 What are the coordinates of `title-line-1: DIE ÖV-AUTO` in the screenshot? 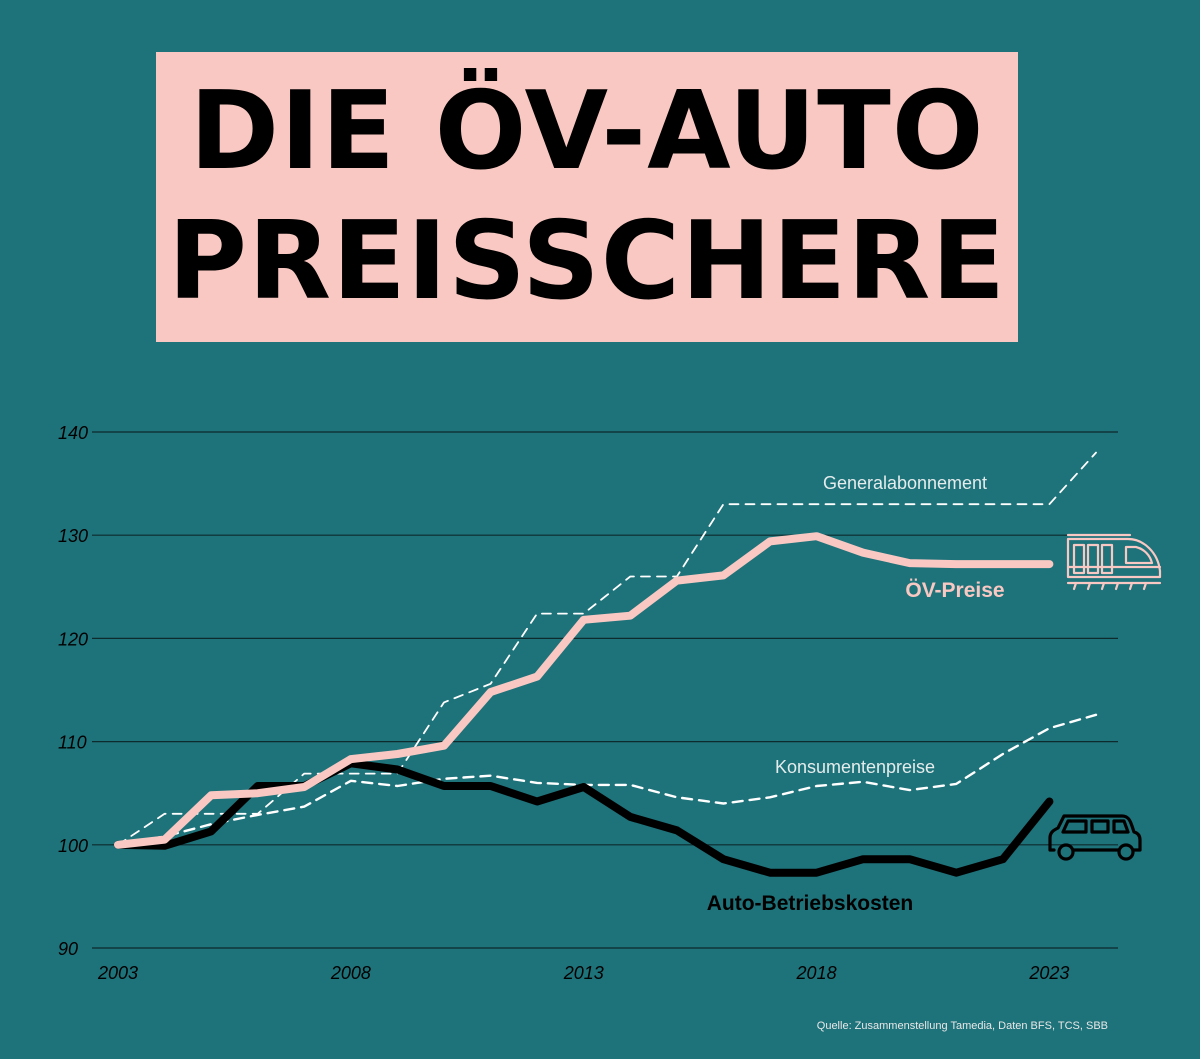 It's located at (587, 131).